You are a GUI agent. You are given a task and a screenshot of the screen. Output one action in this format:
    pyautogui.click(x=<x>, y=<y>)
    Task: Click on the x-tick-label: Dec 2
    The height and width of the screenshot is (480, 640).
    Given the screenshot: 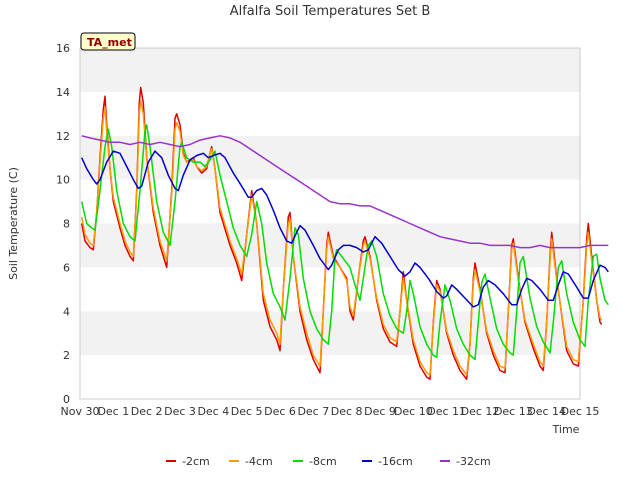 What is the action you would take?
    pyautogui.click(x=147, y=411)
    